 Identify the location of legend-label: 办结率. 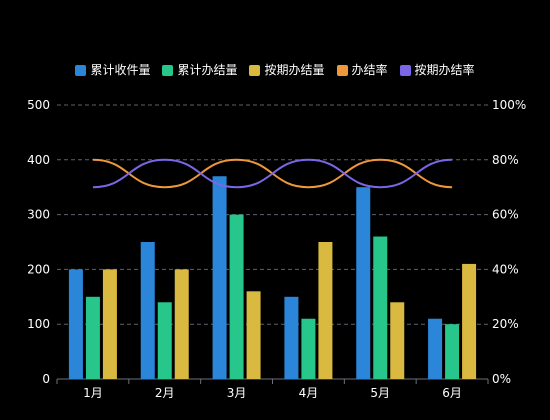
(369, 70).